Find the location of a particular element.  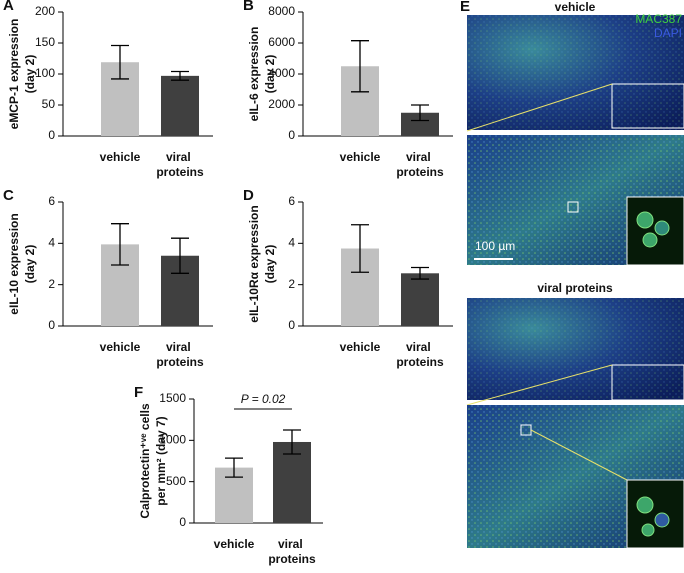

inset is located at coordinates (655, 514).